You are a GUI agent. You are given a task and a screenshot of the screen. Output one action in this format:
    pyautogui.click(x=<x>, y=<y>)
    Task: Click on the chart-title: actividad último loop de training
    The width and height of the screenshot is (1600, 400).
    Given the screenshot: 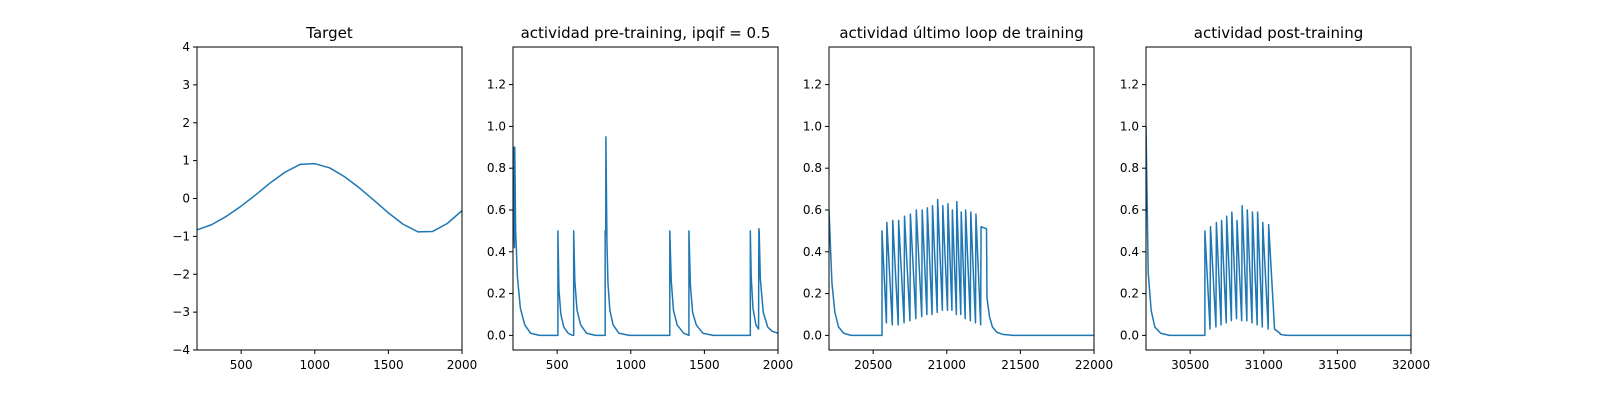 What is the action you would take?
    pyautogui.click(x=961, y=33)
    